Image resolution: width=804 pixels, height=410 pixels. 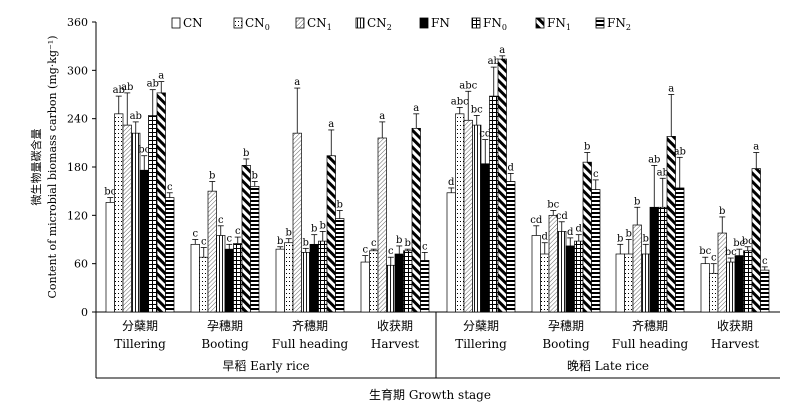 I want to click on legend-label: CN2, so click(x=379, y=24).